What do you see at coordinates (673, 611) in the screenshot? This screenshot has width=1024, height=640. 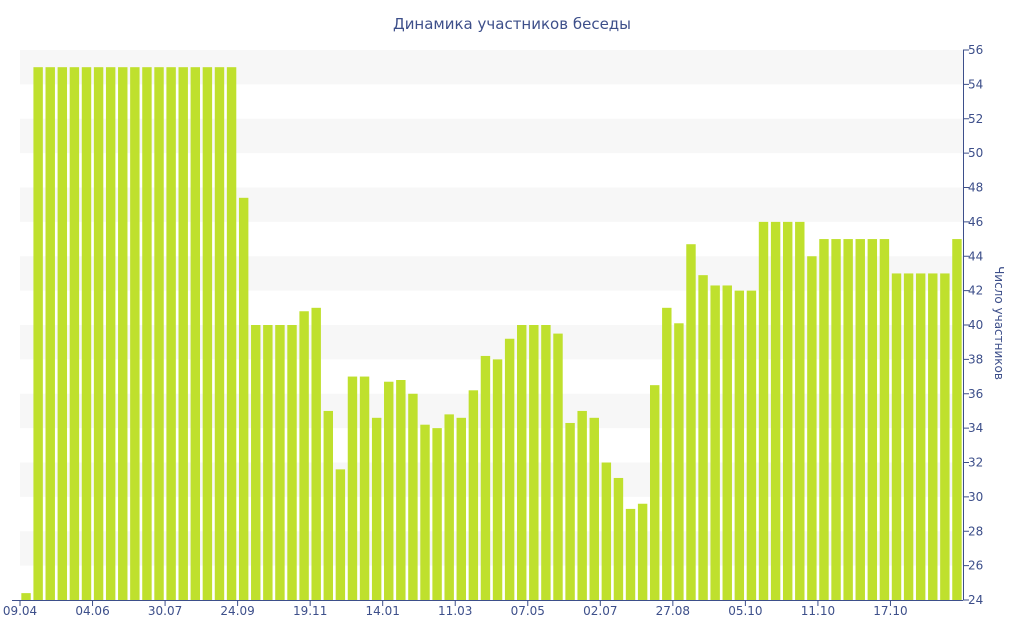 I see `x-tick-label: 27.08` at bounding box center [673, 611].